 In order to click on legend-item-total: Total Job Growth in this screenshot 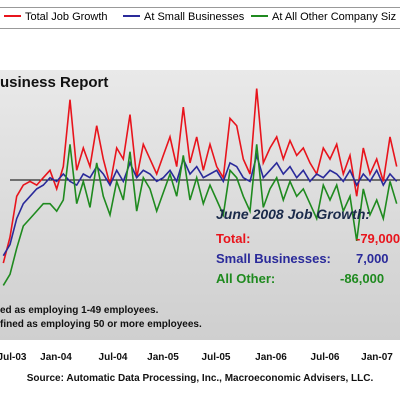, I will do `click(56, 18)`.